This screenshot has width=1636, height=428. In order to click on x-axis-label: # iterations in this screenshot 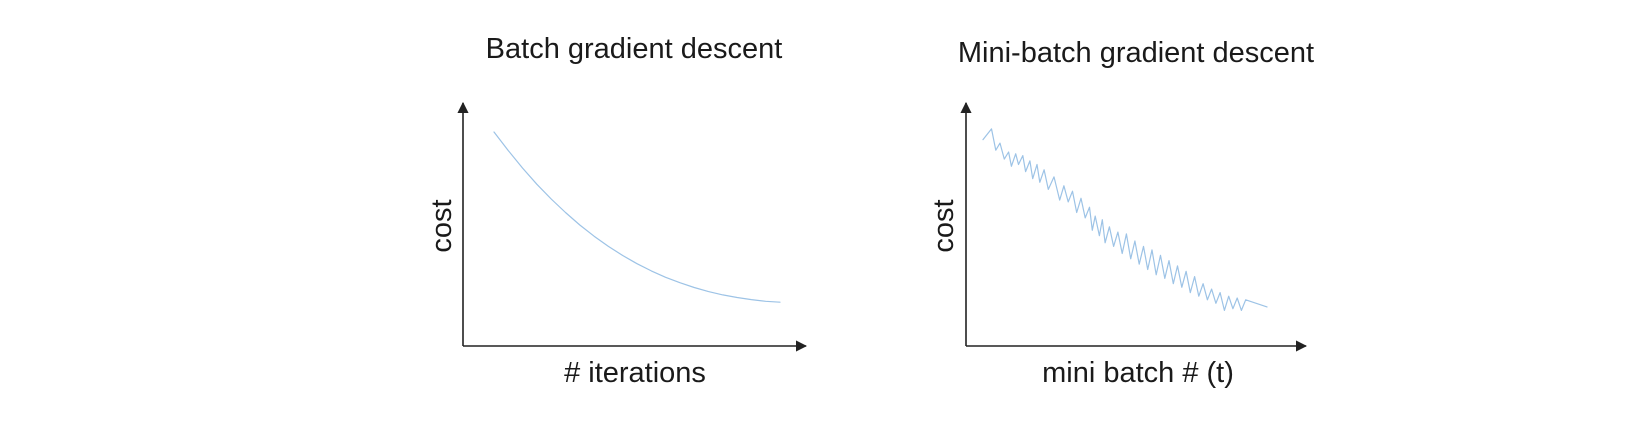, I will do `click(635, 373)`.